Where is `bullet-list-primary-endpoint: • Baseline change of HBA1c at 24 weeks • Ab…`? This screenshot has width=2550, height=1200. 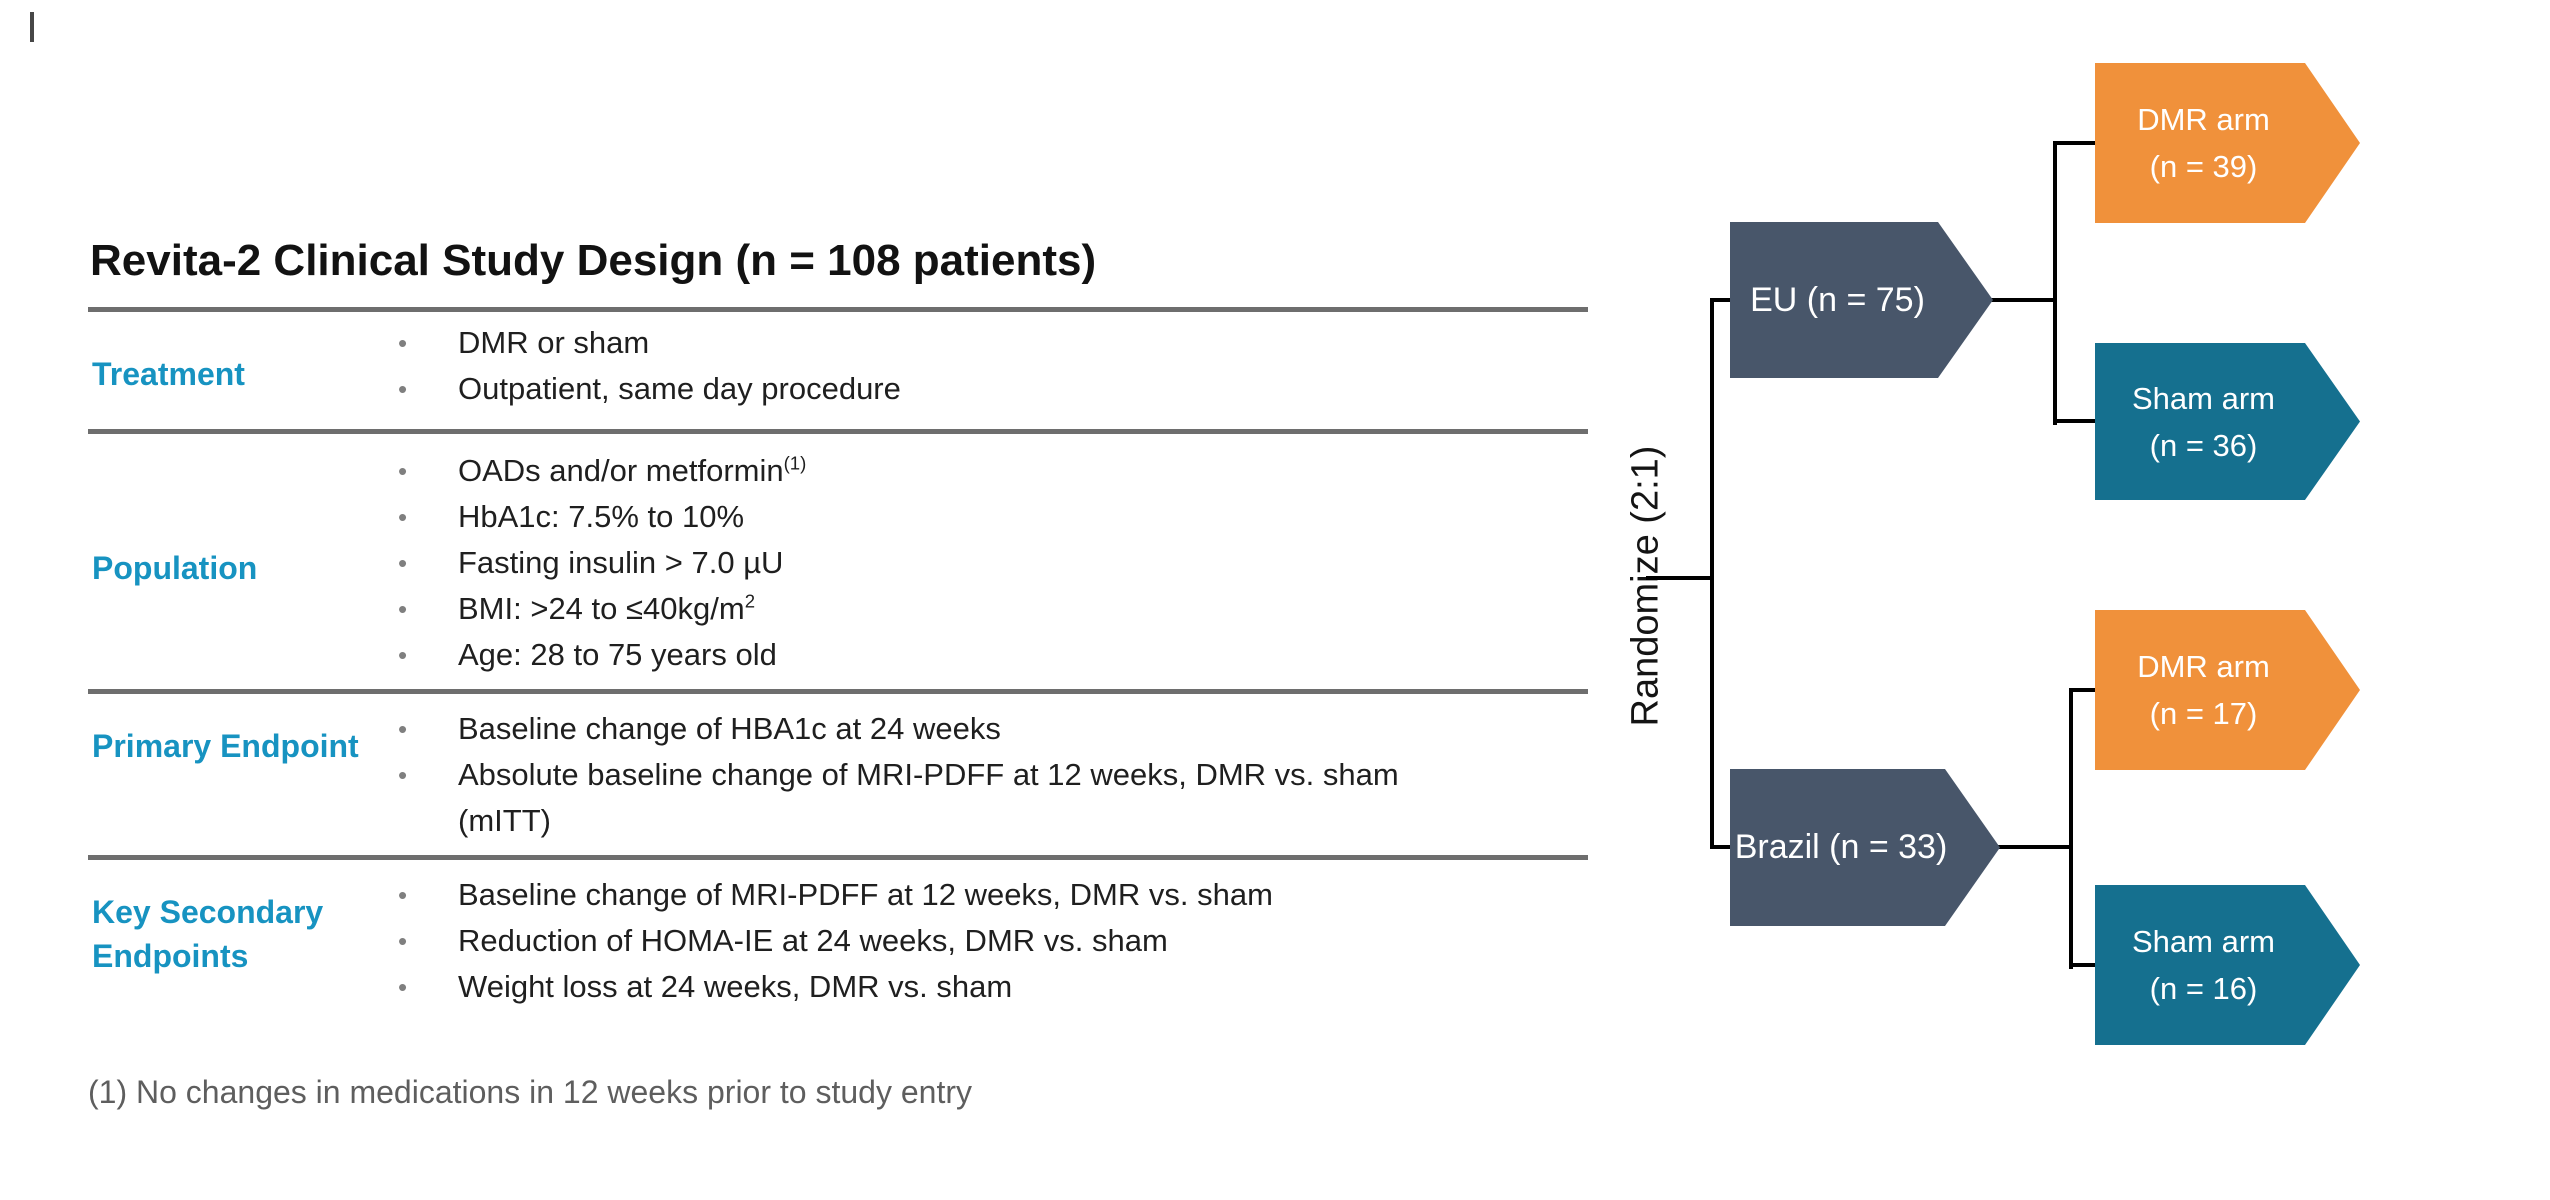 bullet-list-primary-endpoint: • Baseline change of HBA1c at 24 weeks • Ab… is located at coordinates (928, 775).